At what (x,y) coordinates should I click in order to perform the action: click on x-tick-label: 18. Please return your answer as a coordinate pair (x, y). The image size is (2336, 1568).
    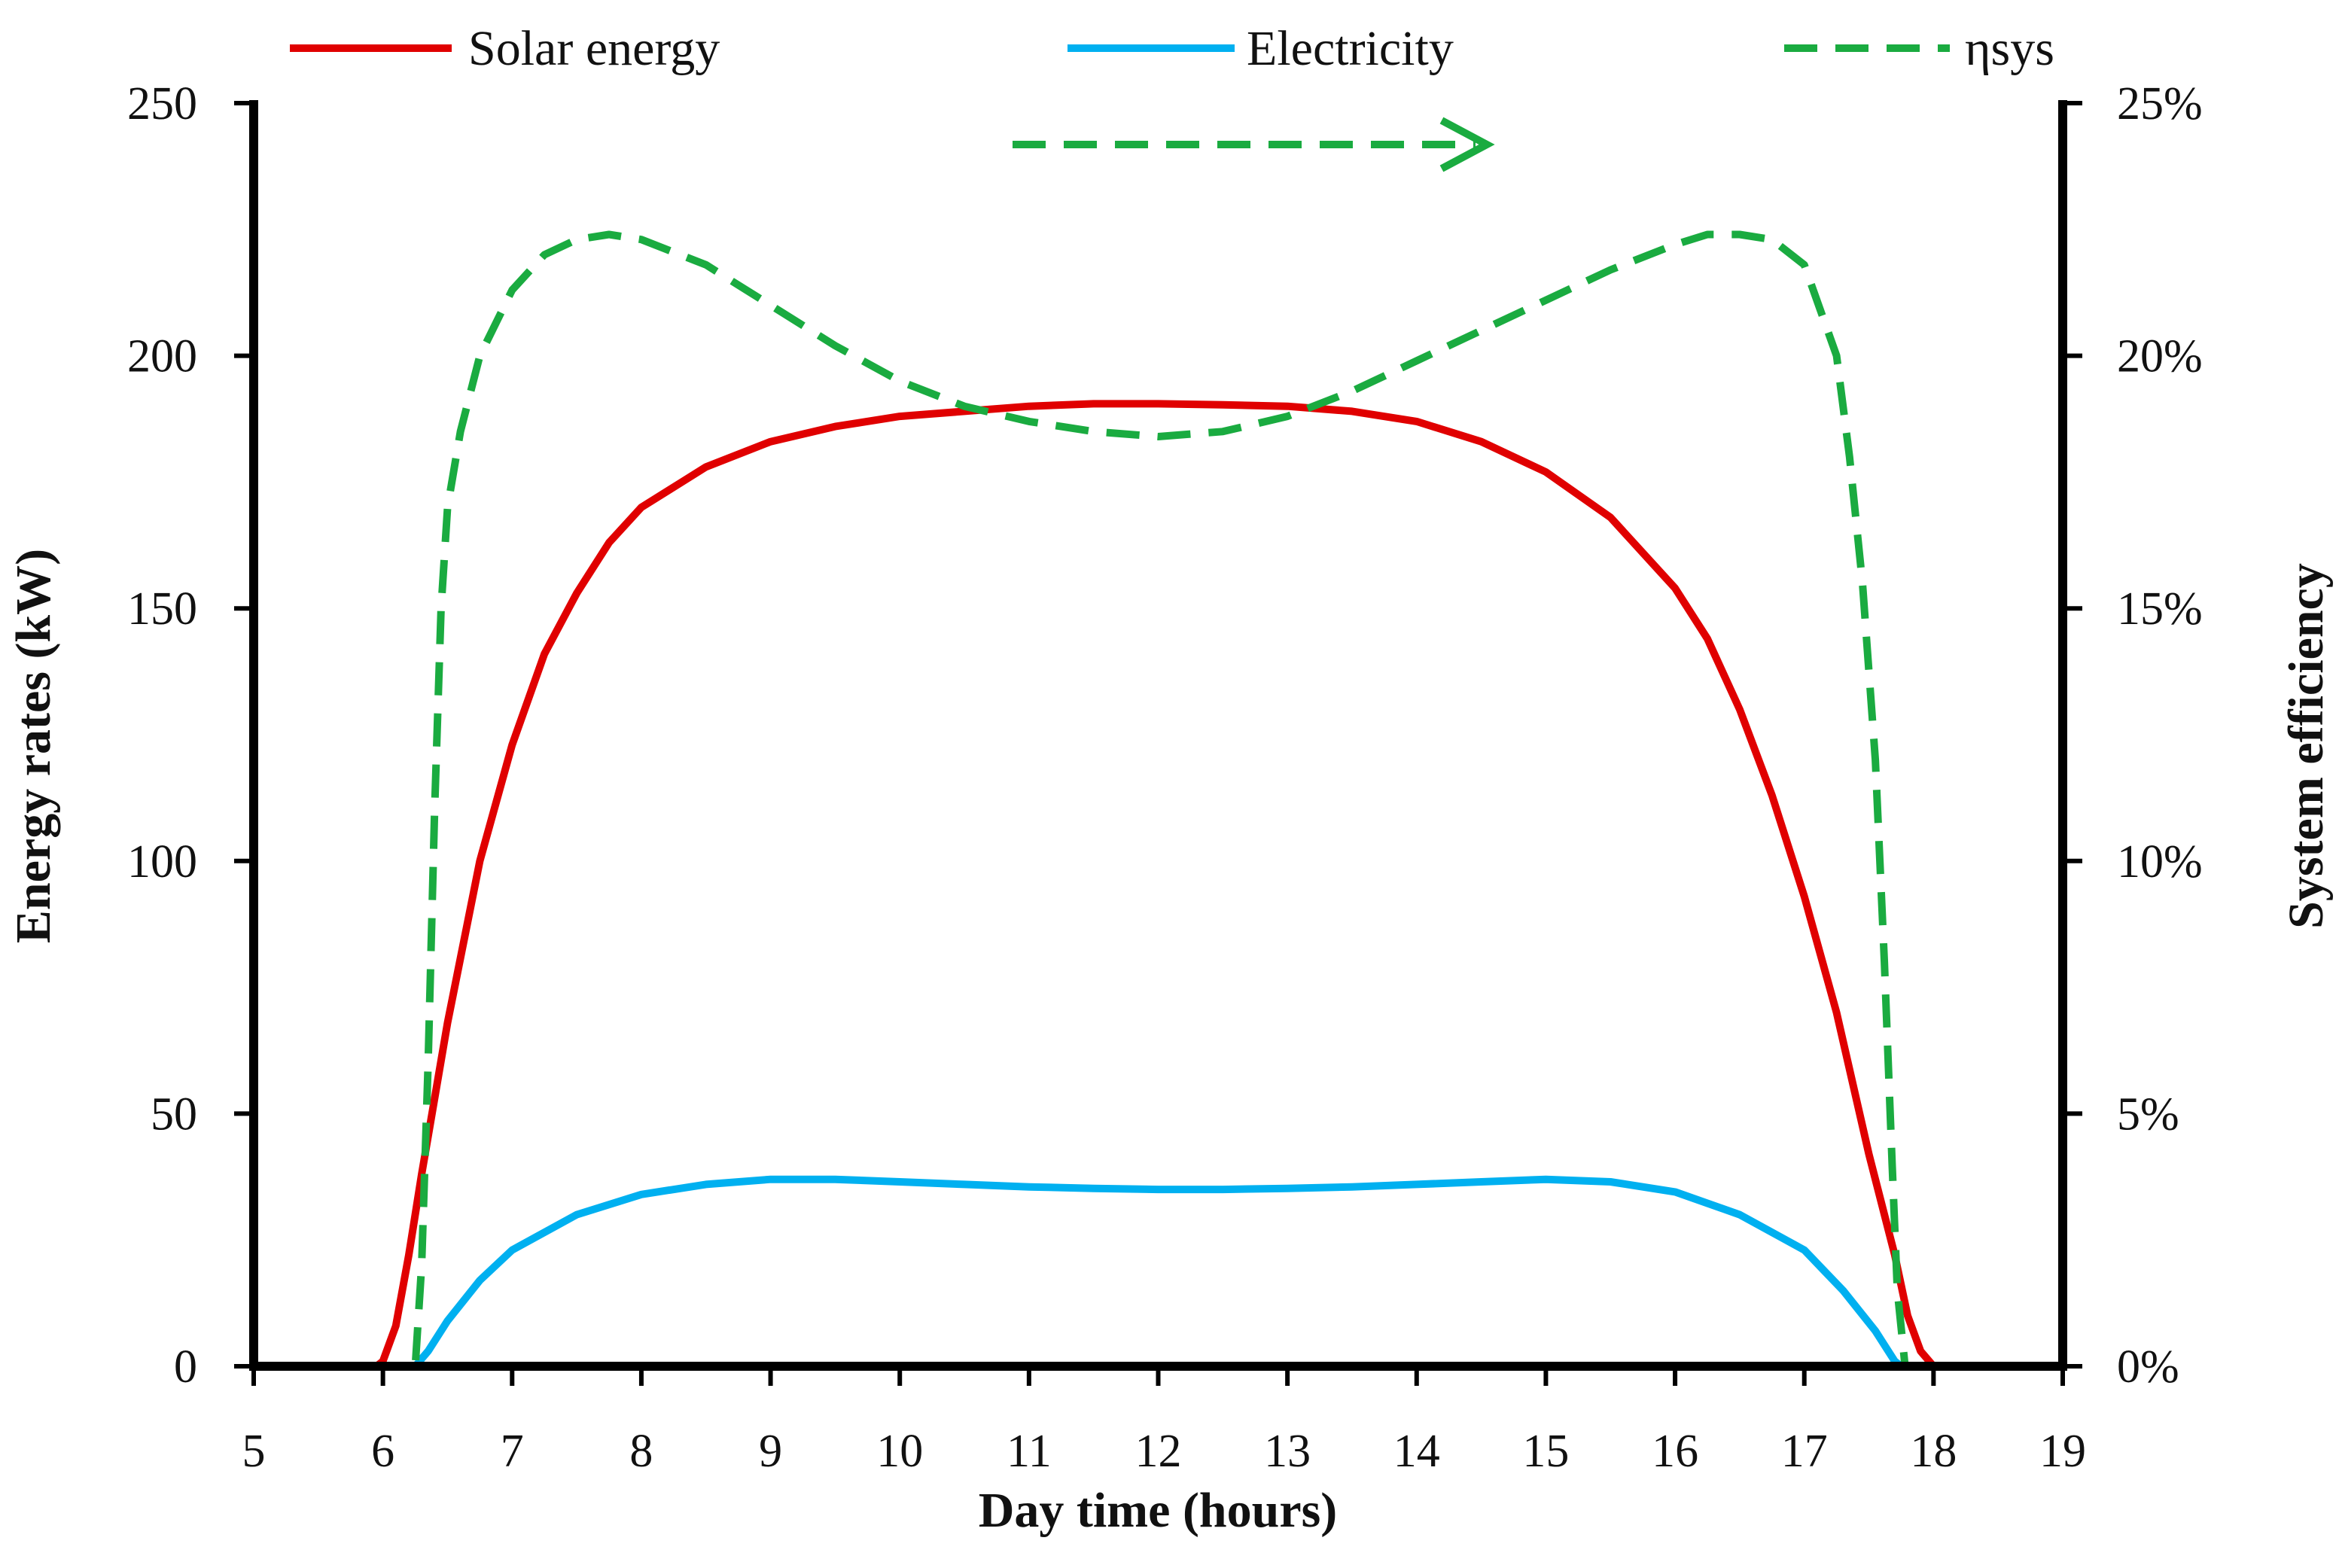
    Looking at the image, I should click on (1933, 1451).